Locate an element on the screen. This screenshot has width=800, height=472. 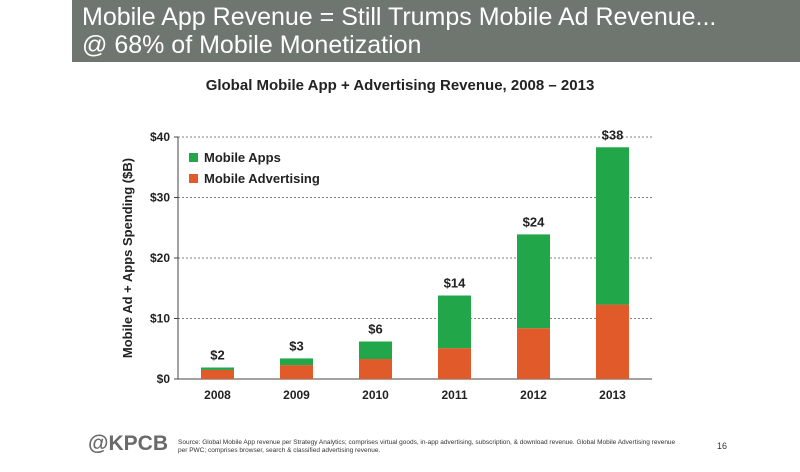
total-label: $24 is located at coordinates (534, 221).